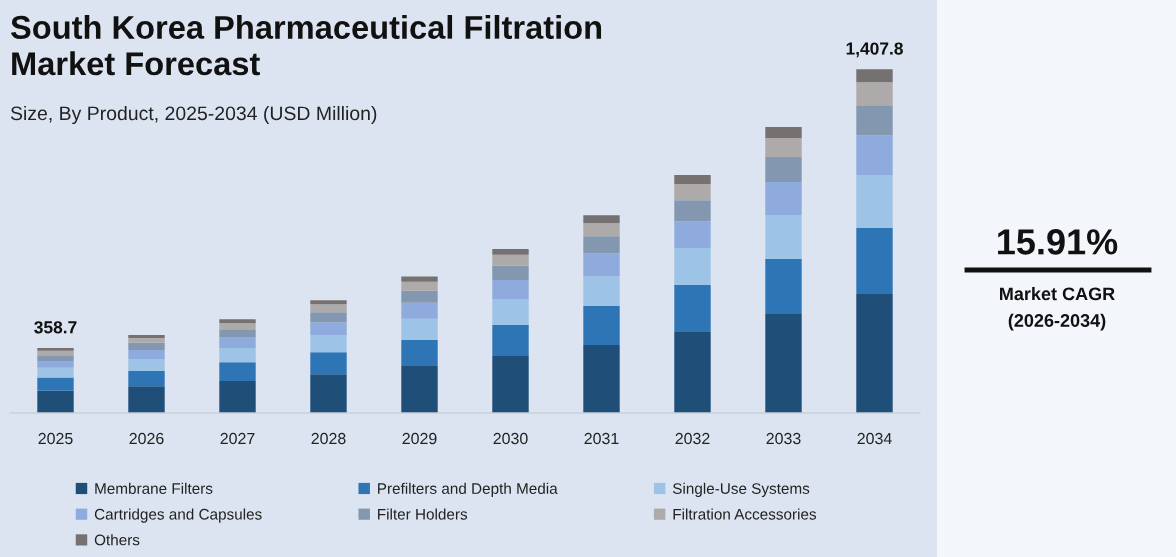 The height and width of the screenshot is (557, 1176). Describe the element at coordinates (745, 514) in the screenshot. I see `legend-label: Filtration Accessories` at that location.